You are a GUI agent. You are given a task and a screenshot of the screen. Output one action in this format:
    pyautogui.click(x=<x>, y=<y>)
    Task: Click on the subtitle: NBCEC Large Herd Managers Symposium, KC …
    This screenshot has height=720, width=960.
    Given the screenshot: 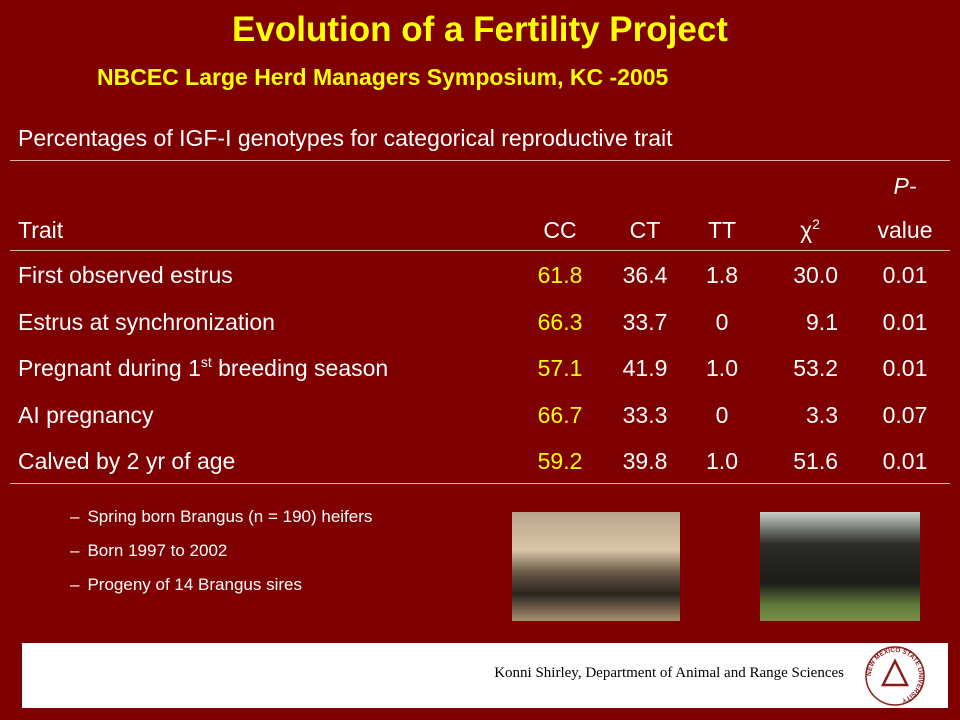 What is the action you would take?
    pyautogui.click(x=383, y=77)
    